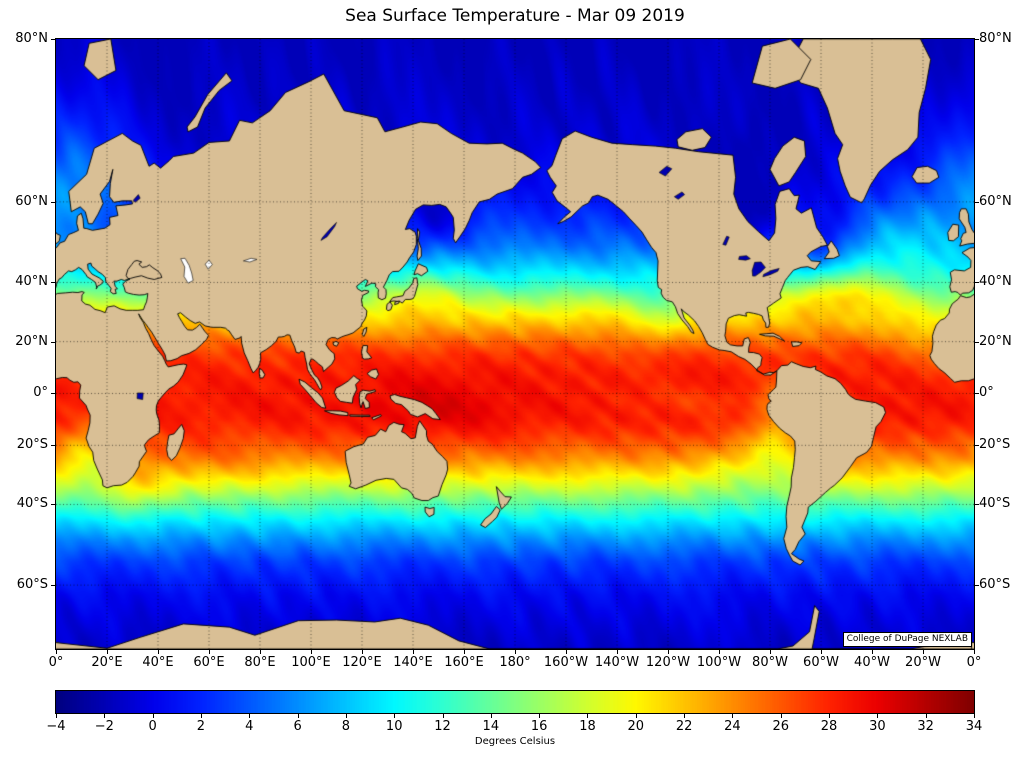 The image size is (1024, 768). What do you see at coordinates (617, 662) in the screenshot?
I see `lon-tick-label: 140°W` at bounding box center [617, 662].